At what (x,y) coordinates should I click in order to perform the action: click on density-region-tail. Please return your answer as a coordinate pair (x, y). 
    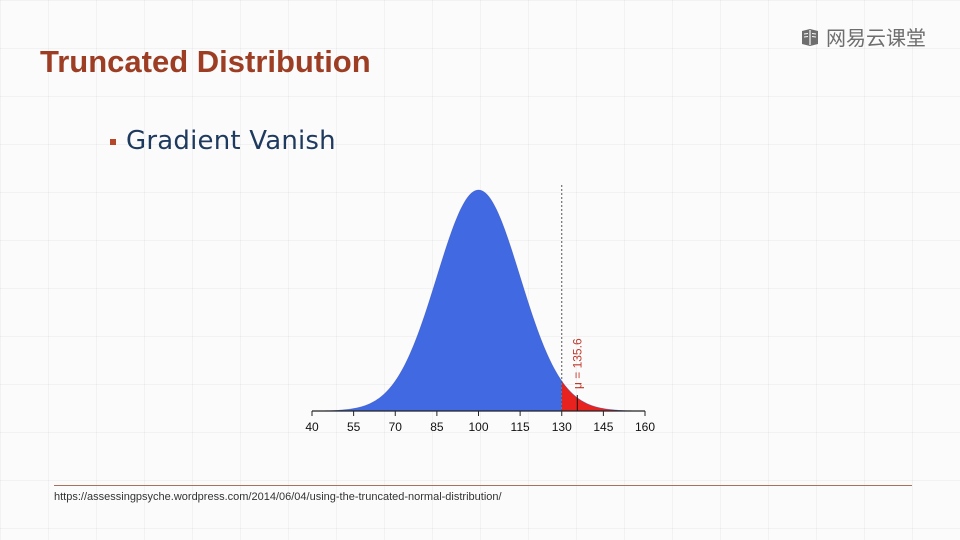
    Looking at the image, I should click on (603, 396).